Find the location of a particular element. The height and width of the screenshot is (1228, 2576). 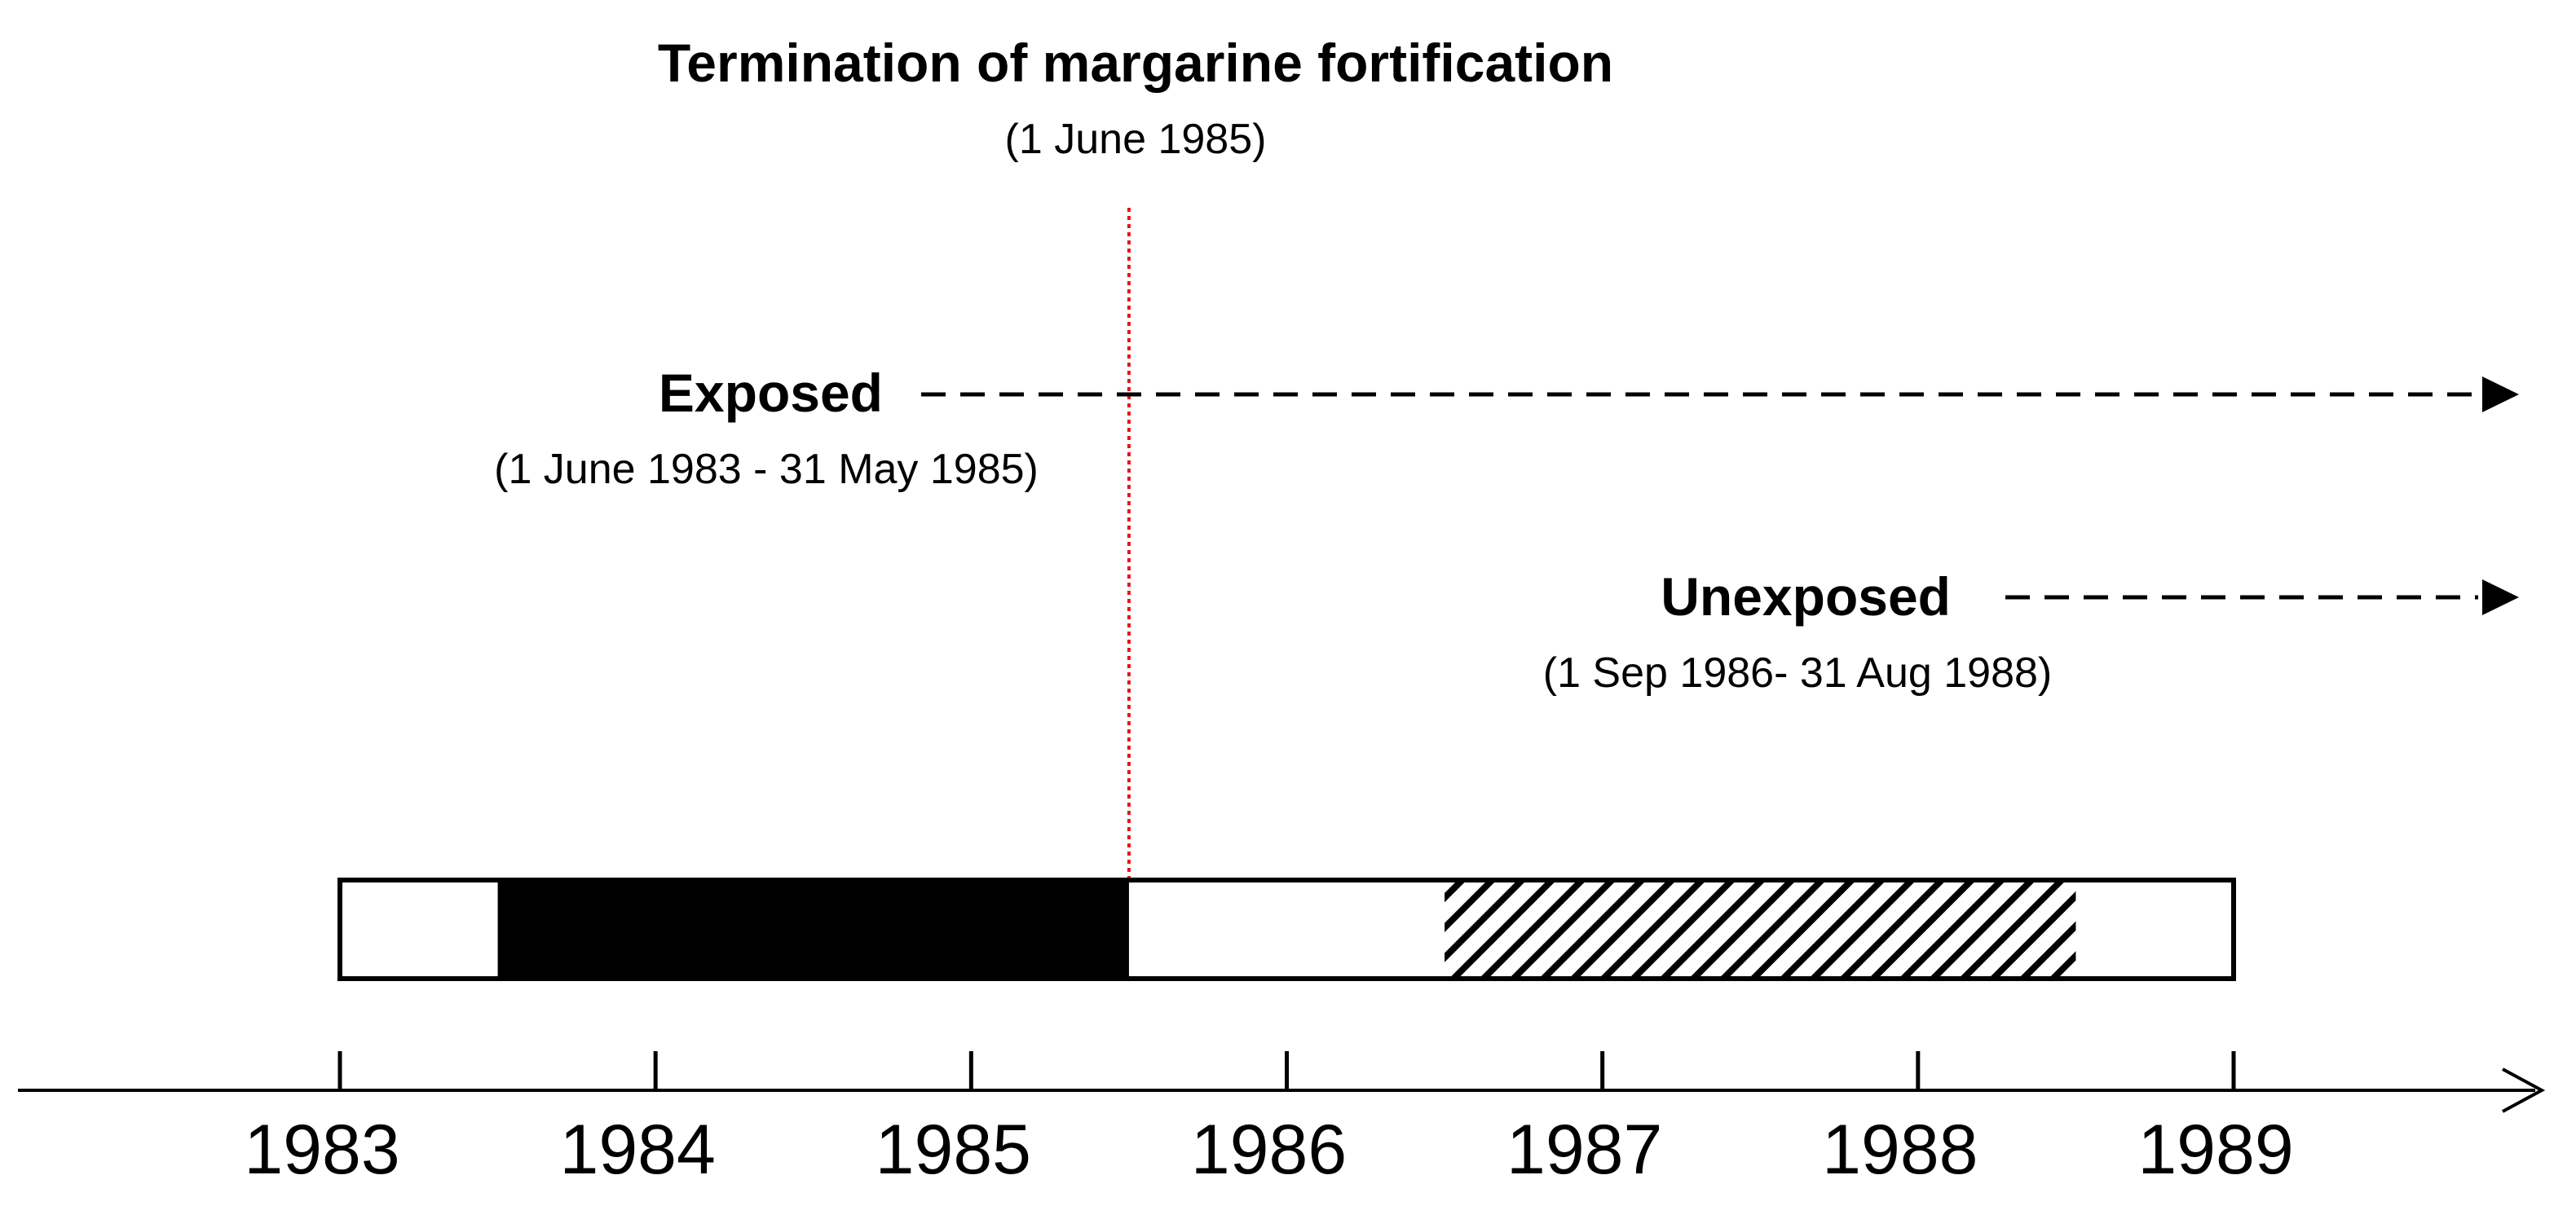

year-label-1989: 1989 is located at coordinates (2215, 1150).